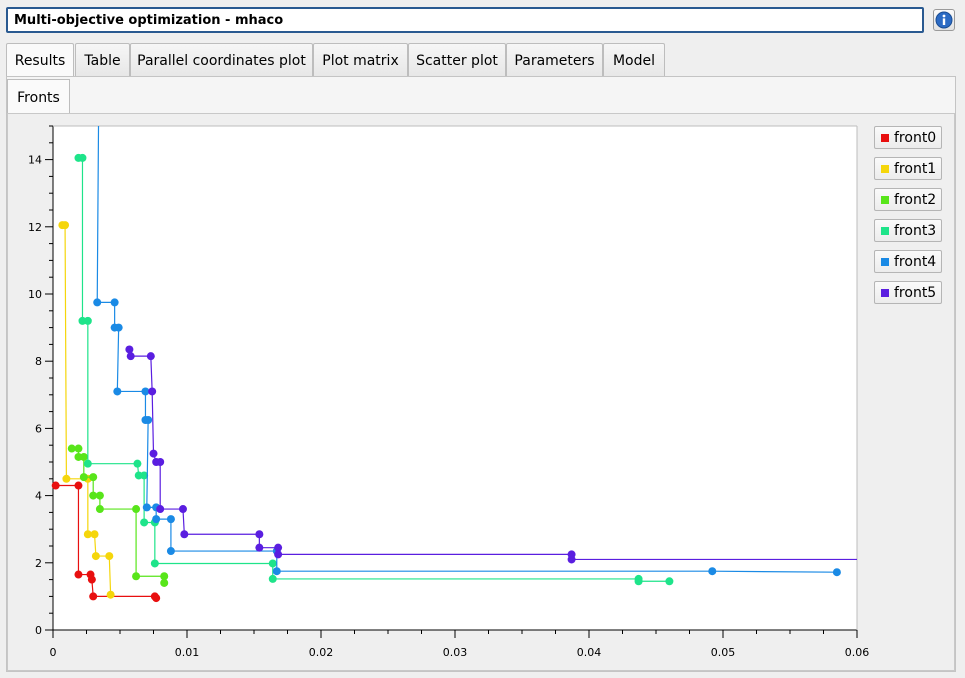 The width and height of the screenshot is (965, 678). What do you see at coordinates (915, 262) in the screenshot?
I see `legend-label: front4` at bounding box center [915, 262].